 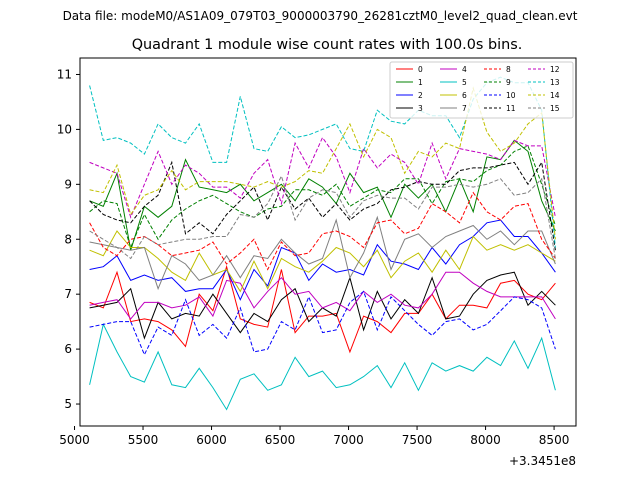 I want to click on y-tick-label: 9, so click(x=68, y=184).